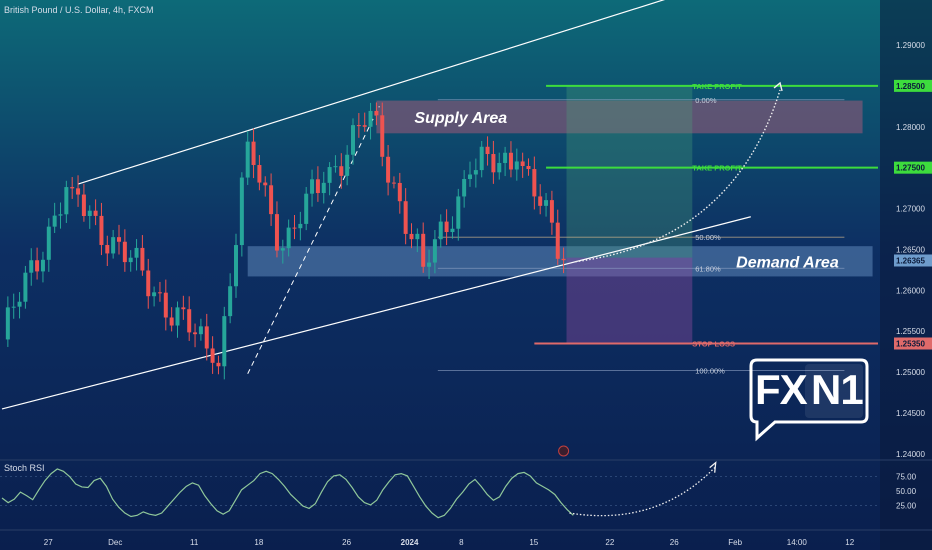  Describe the element at coordinates (910, 260) in the screenshot. I see `price-tag-label: 1.26365` at that location.